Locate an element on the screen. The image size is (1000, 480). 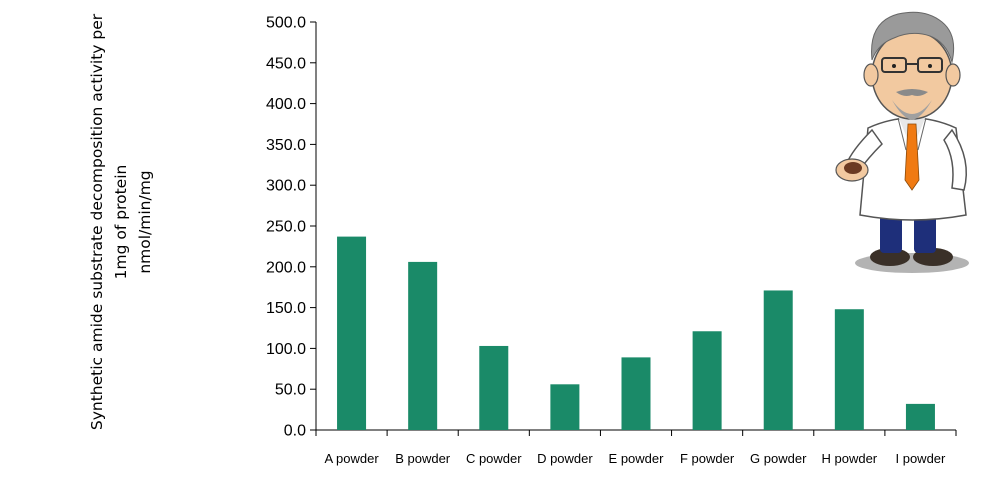
scientist-mascot-icon is located at coordinates (902, 142).